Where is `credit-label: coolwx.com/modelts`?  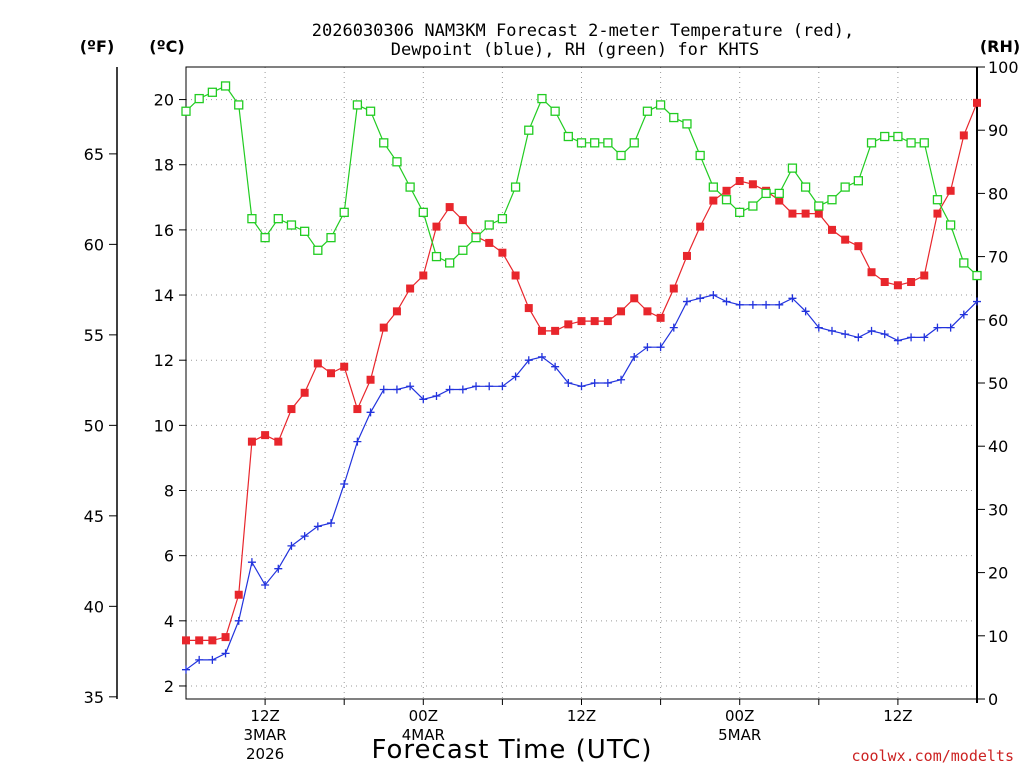 credit-label: coolwx.com/modelts is located at coordinates (932, 756).